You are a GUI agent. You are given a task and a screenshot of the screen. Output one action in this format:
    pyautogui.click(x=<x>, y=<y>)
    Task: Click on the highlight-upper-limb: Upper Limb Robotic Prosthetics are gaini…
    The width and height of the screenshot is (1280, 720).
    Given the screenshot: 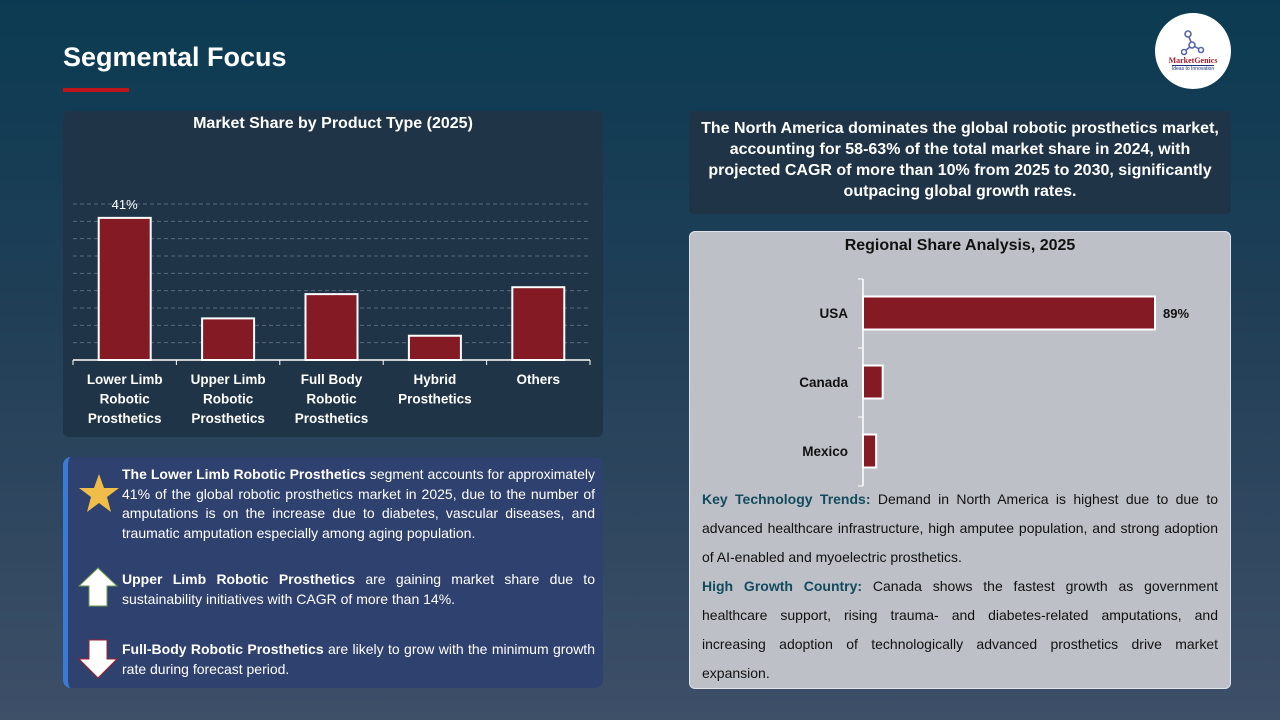 What is the action you would take?
    pyautogui.click(x=358, y=589)
    